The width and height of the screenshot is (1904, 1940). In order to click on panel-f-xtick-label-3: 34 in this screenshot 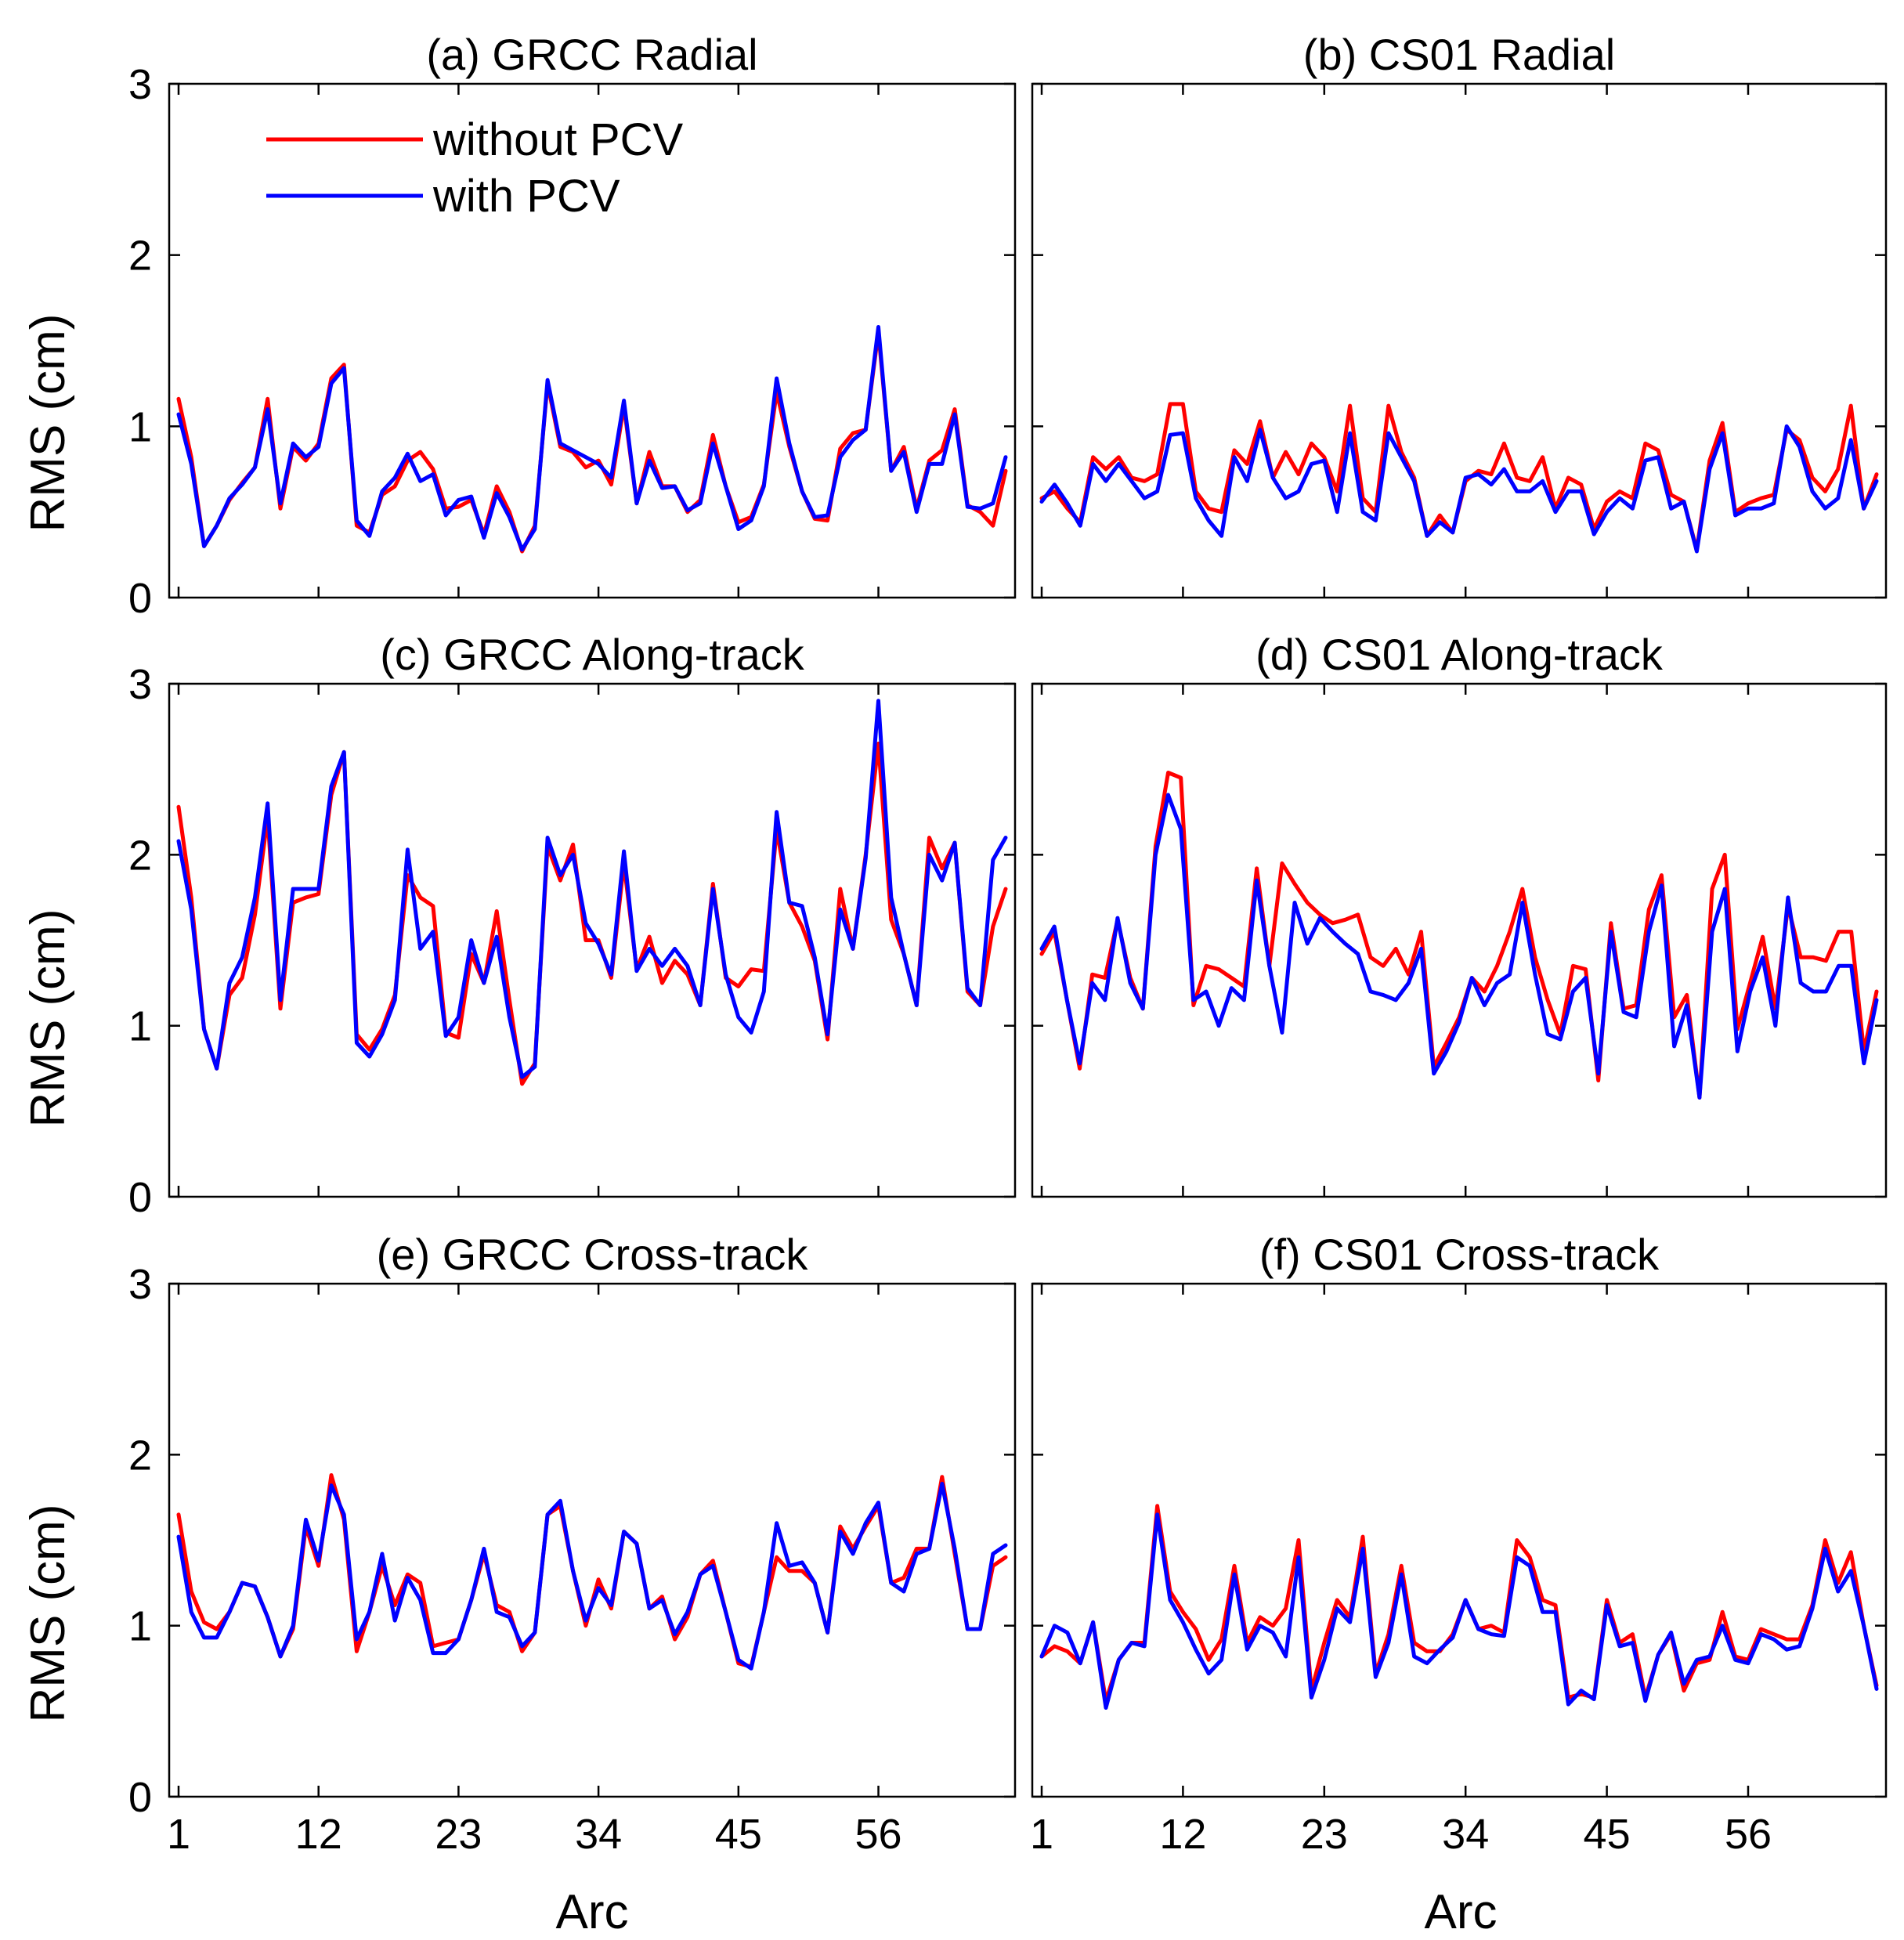, I will do `click(1465, 1834)`.